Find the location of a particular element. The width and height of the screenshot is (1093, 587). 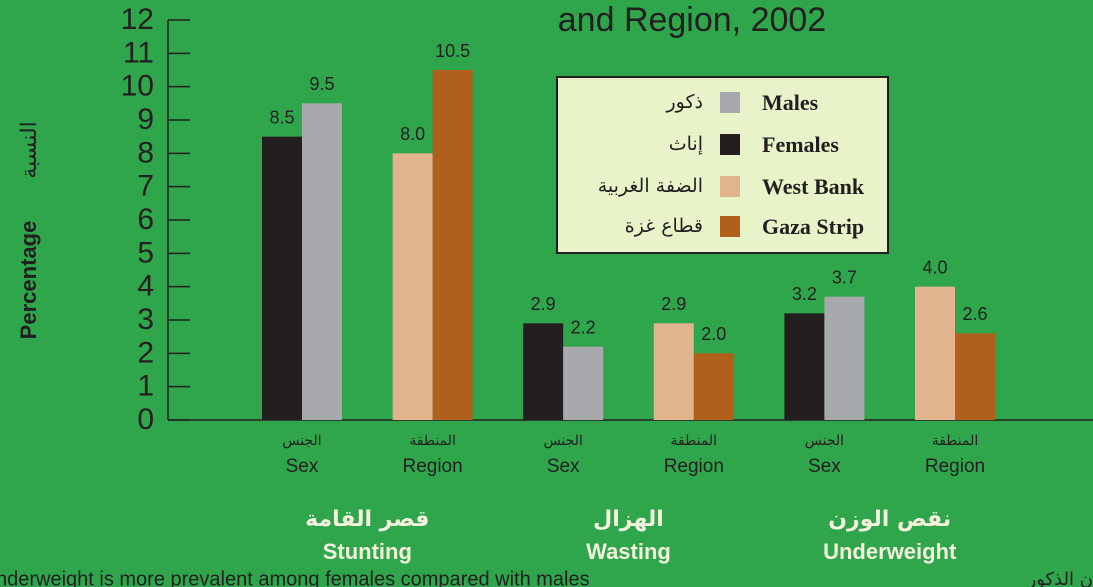

legend-label: West Bank is located at coordinates (813, 186).